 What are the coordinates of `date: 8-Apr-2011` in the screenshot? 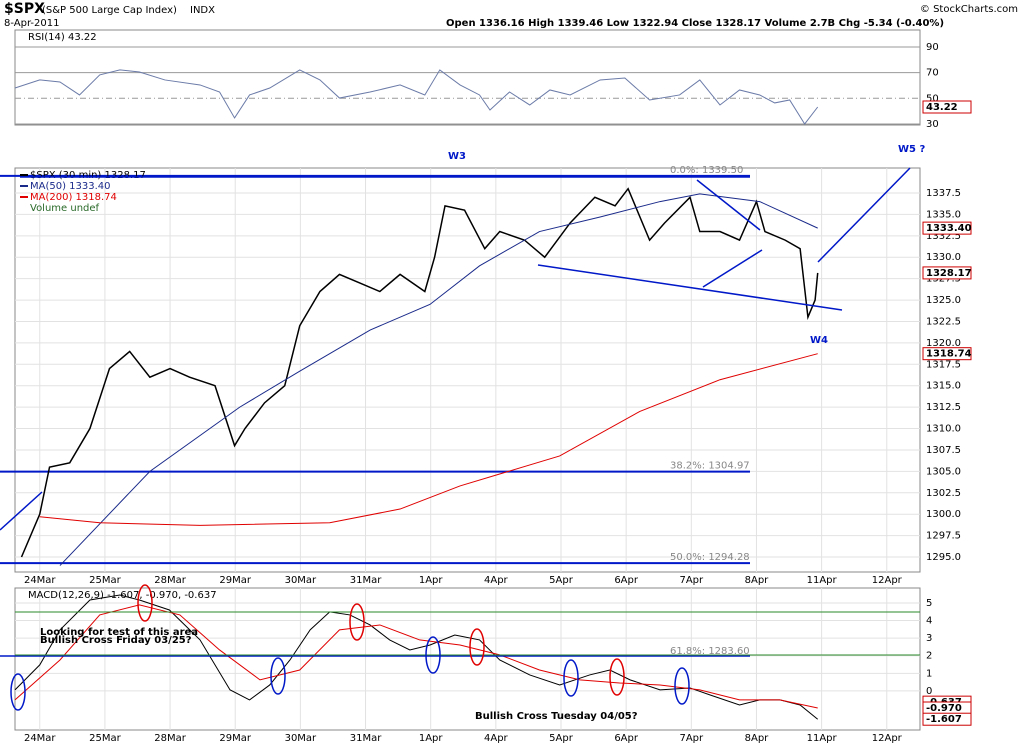 It's located at (31, 23).